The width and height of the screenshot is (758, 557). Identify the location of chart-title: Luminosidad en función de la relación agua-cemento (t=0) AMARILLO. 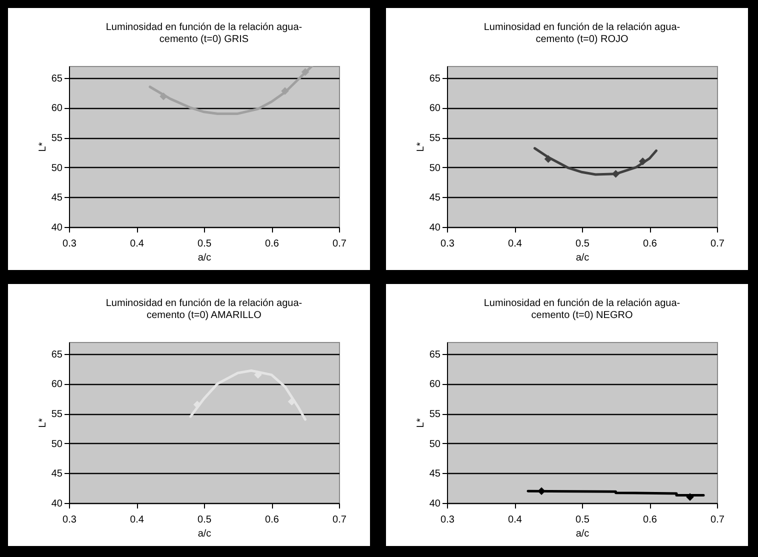
(204, 309).